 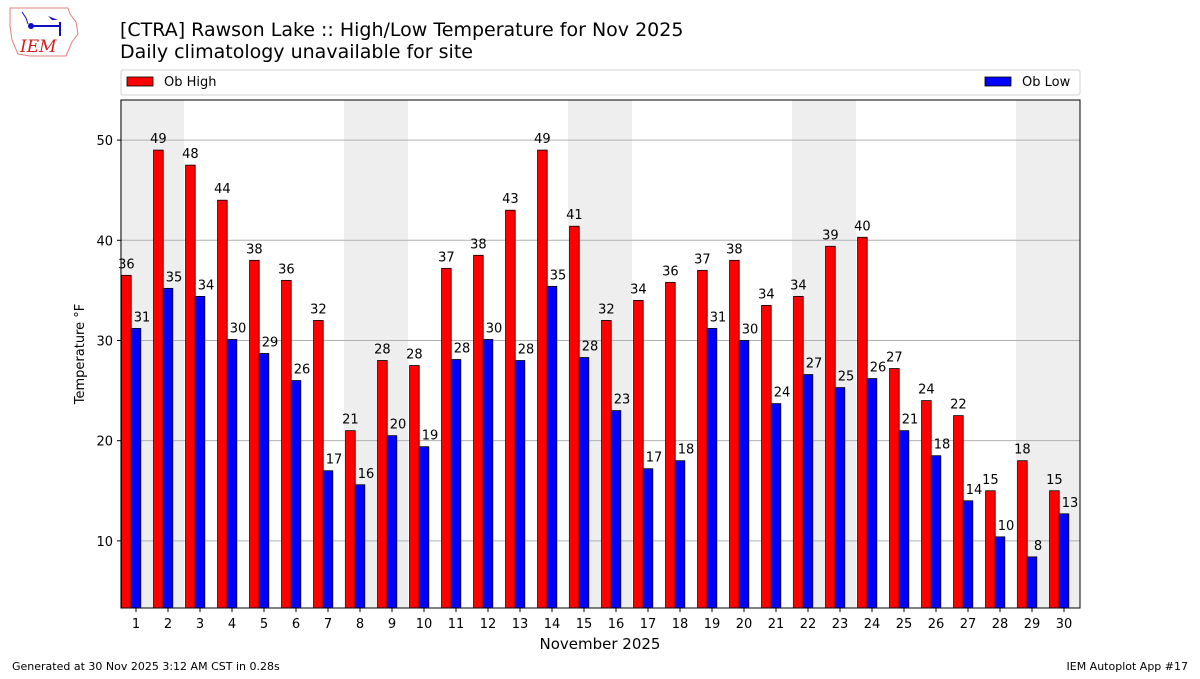 I want to click on x-tick-label: 28, so click(x=1000, y=624).